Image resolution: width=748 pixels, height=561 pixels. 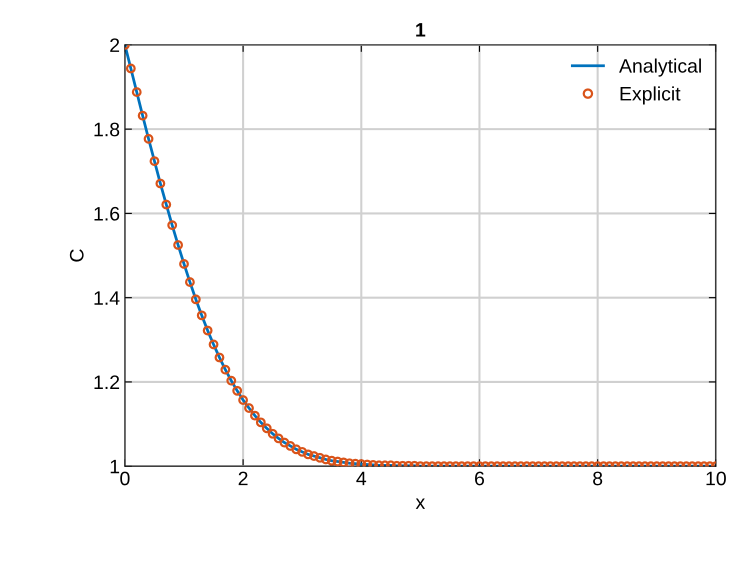 What do you see at coordinates (361, 479) in the screenshot?
I see `x-tick-label: 4` at bounding box center [361, 479].